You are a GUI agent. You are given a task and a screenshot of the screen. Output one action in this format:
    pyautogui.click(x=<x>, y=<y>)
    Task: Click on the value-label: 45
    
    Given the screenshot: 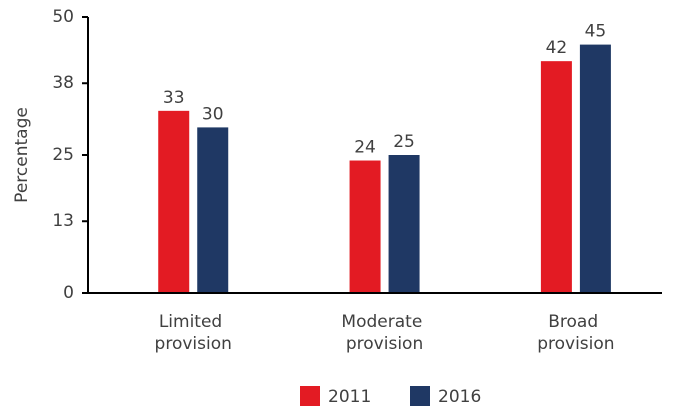 What is the action you would take?
    pyautogui.click(x=596, y=32)
    